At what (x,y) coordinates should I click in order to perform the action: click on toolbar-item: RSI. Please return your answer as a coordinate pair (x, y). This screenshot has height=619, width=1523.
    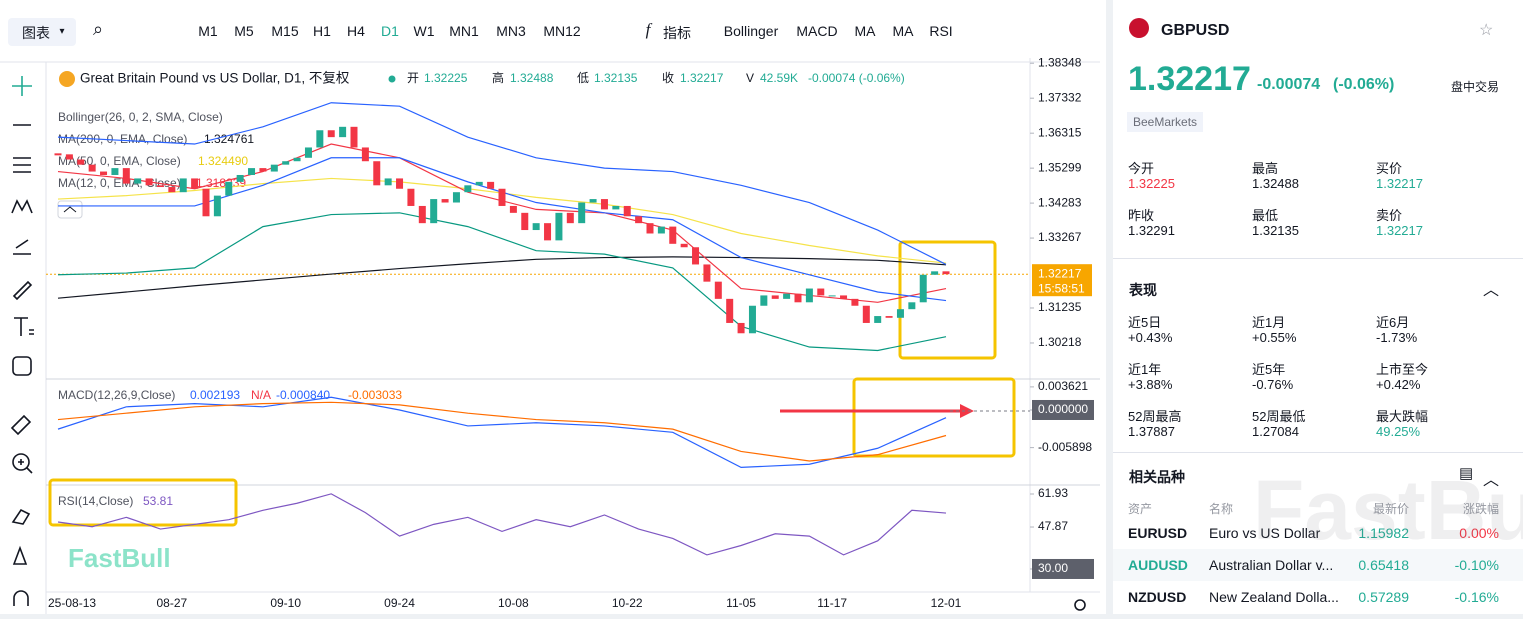
    Looking at the image, I should click on (941, 31).